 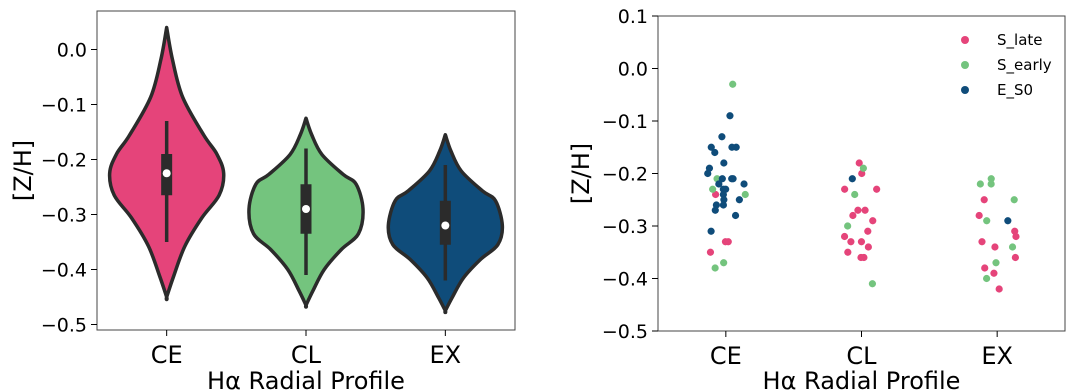 I want to click on violin-cl, so click(x=306, y=212).